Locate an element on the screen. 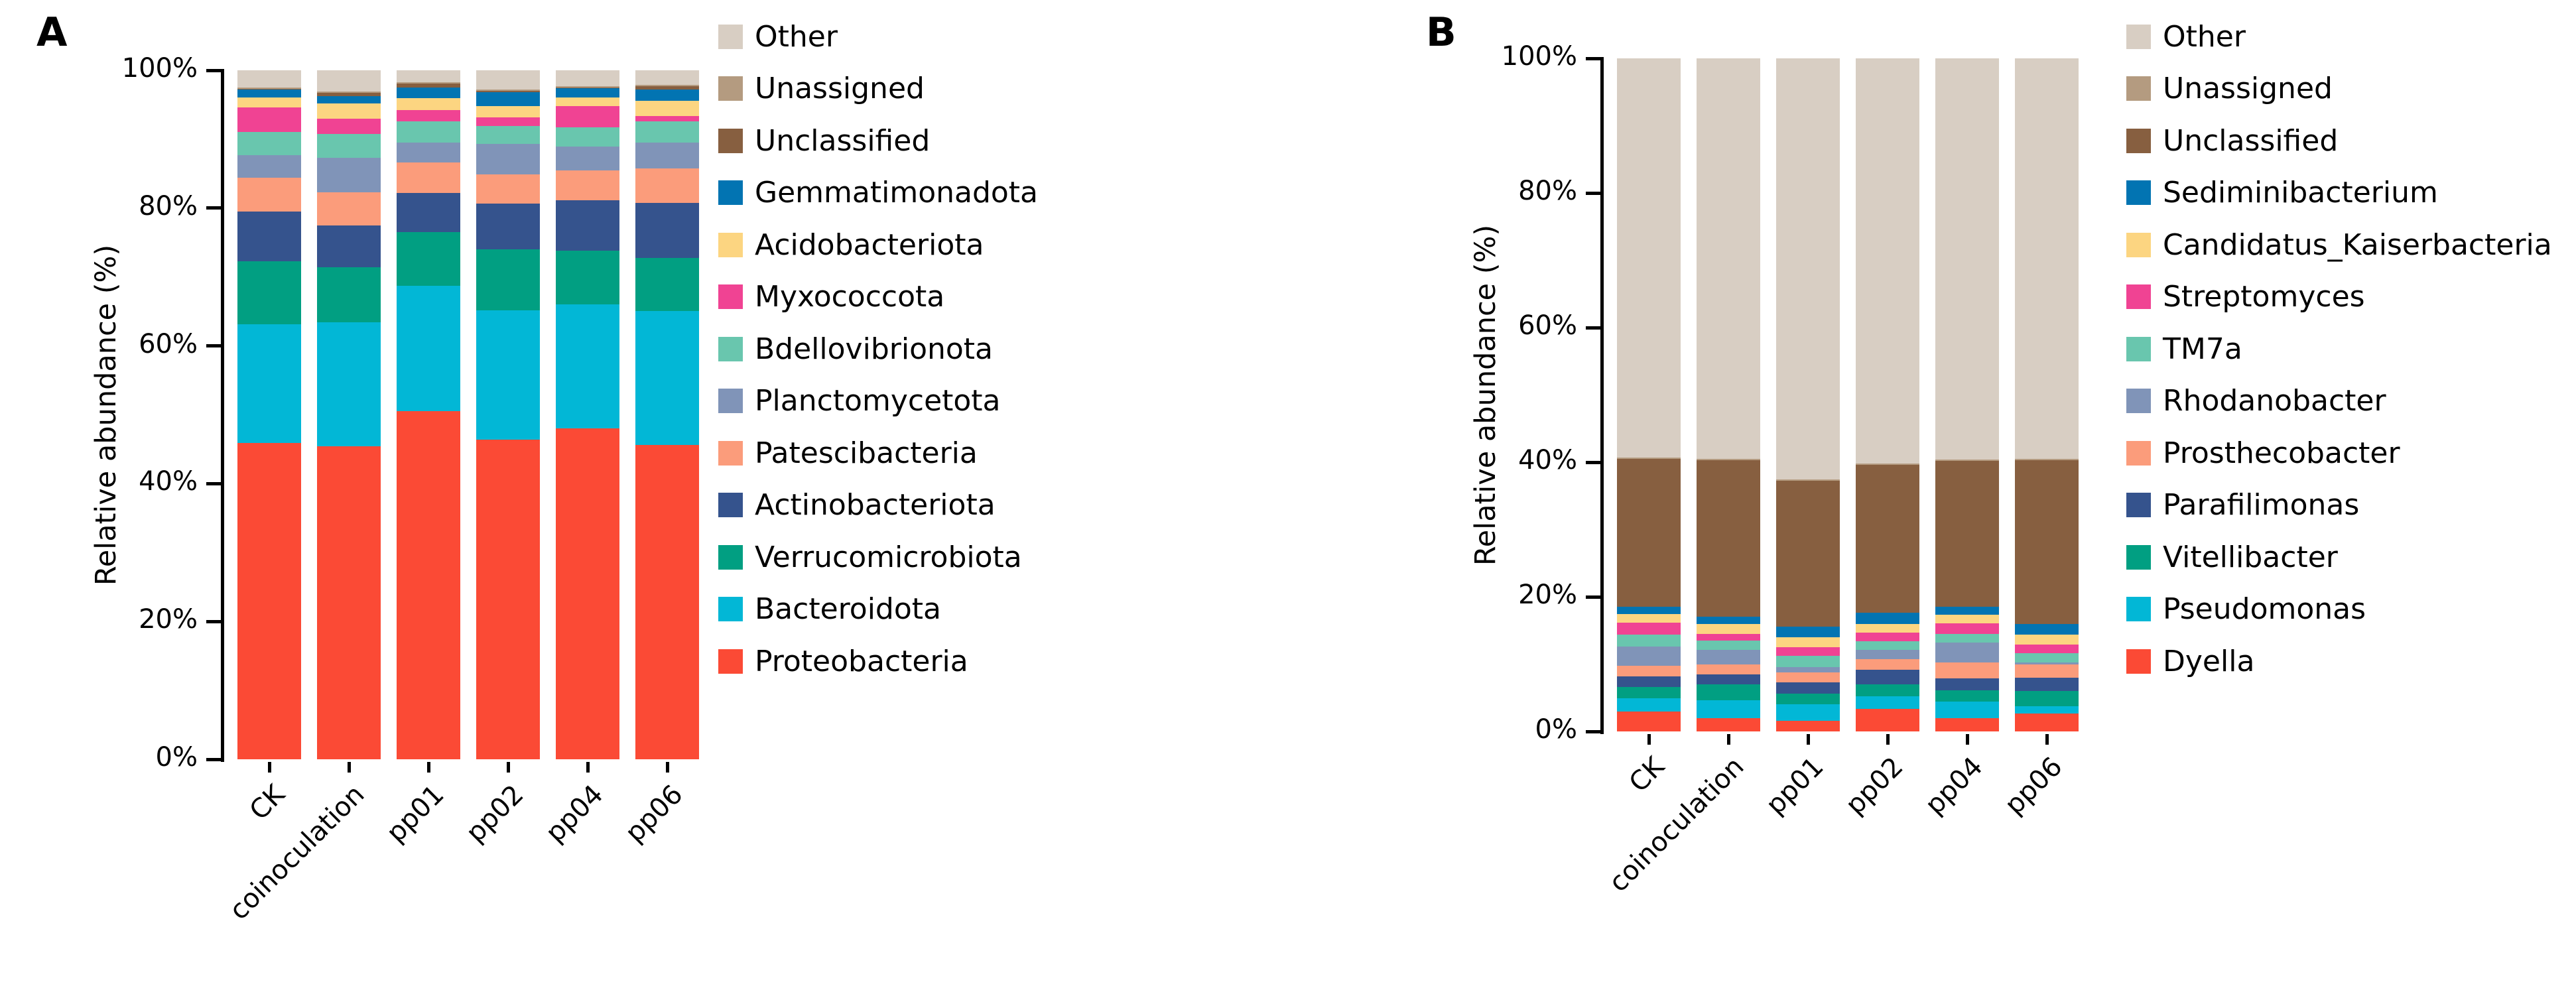 The image size is (2576, 998). bar-segment-Prosthecobacter is located at coordinates (1808, 677).